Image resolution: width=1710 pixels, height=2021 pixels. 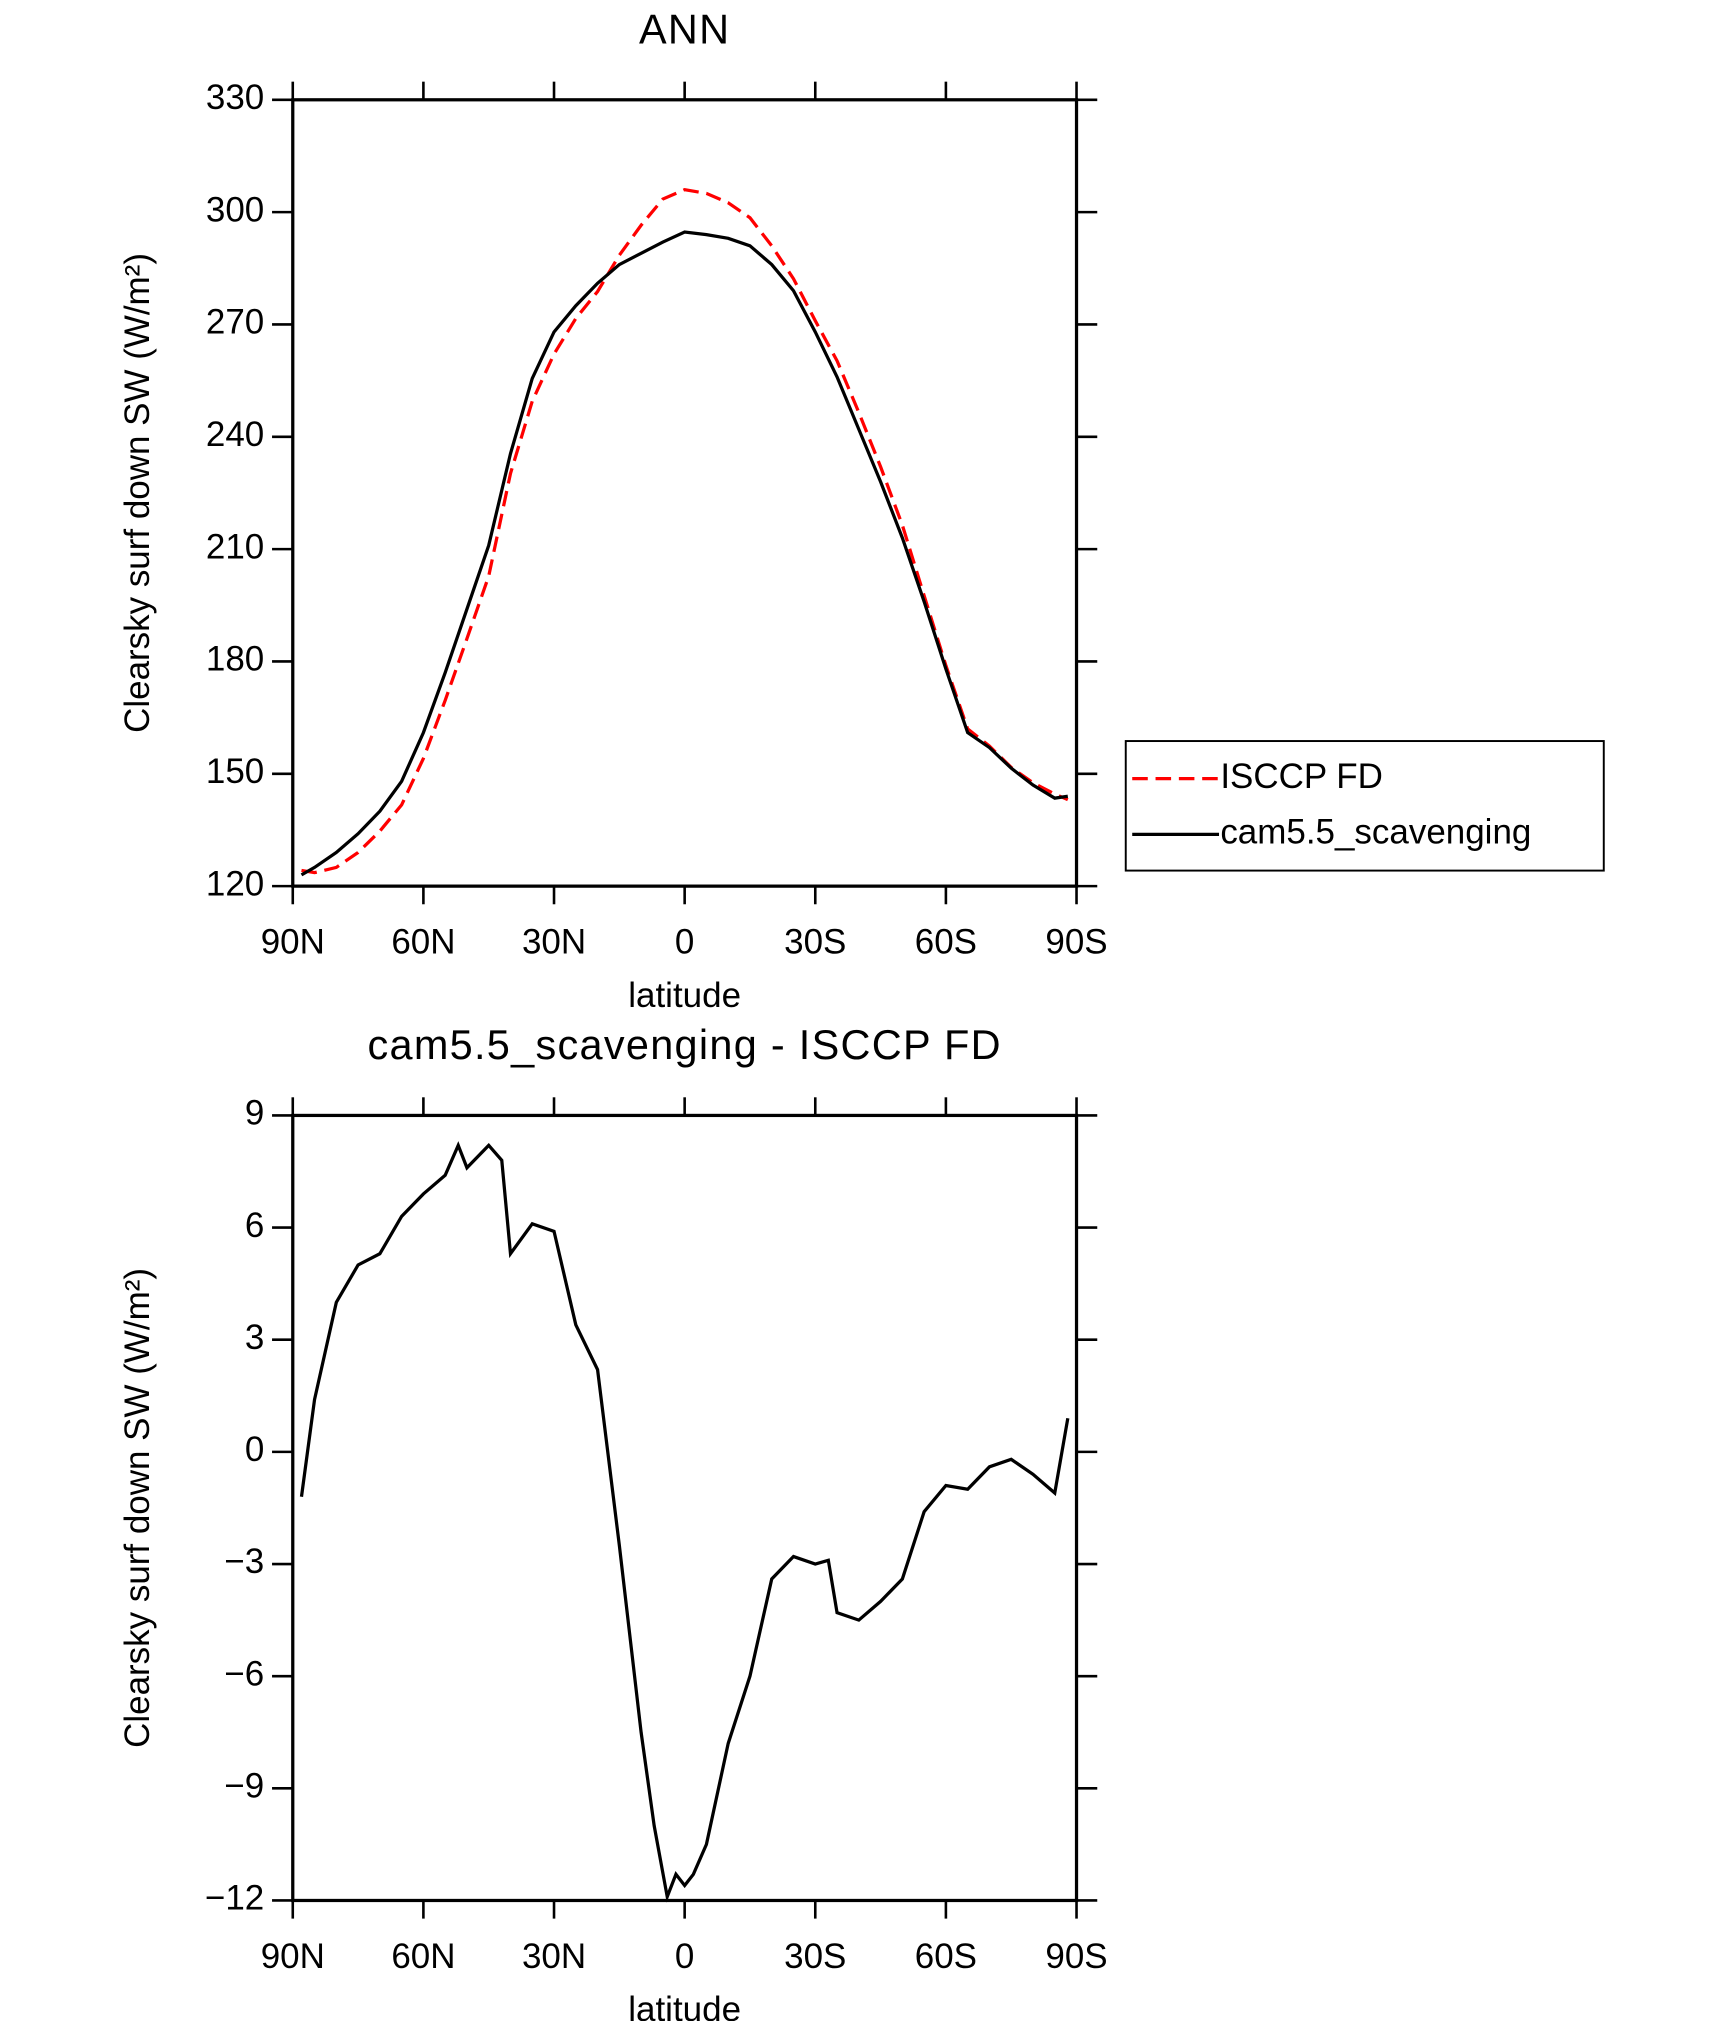 What do you see at coordinates (1375, 832) in the screenshot?
I see `legend-label: cam5.5_scavenging` at bounding box center [1375, 832].